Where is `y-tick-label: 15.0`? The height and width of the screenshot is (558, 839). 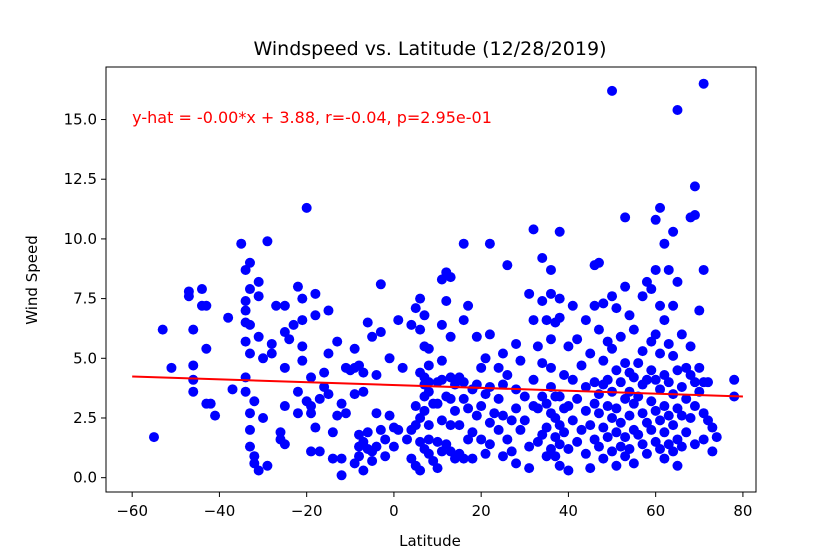 y-tick-label: 15.0 is located at coordinates (80, 120).